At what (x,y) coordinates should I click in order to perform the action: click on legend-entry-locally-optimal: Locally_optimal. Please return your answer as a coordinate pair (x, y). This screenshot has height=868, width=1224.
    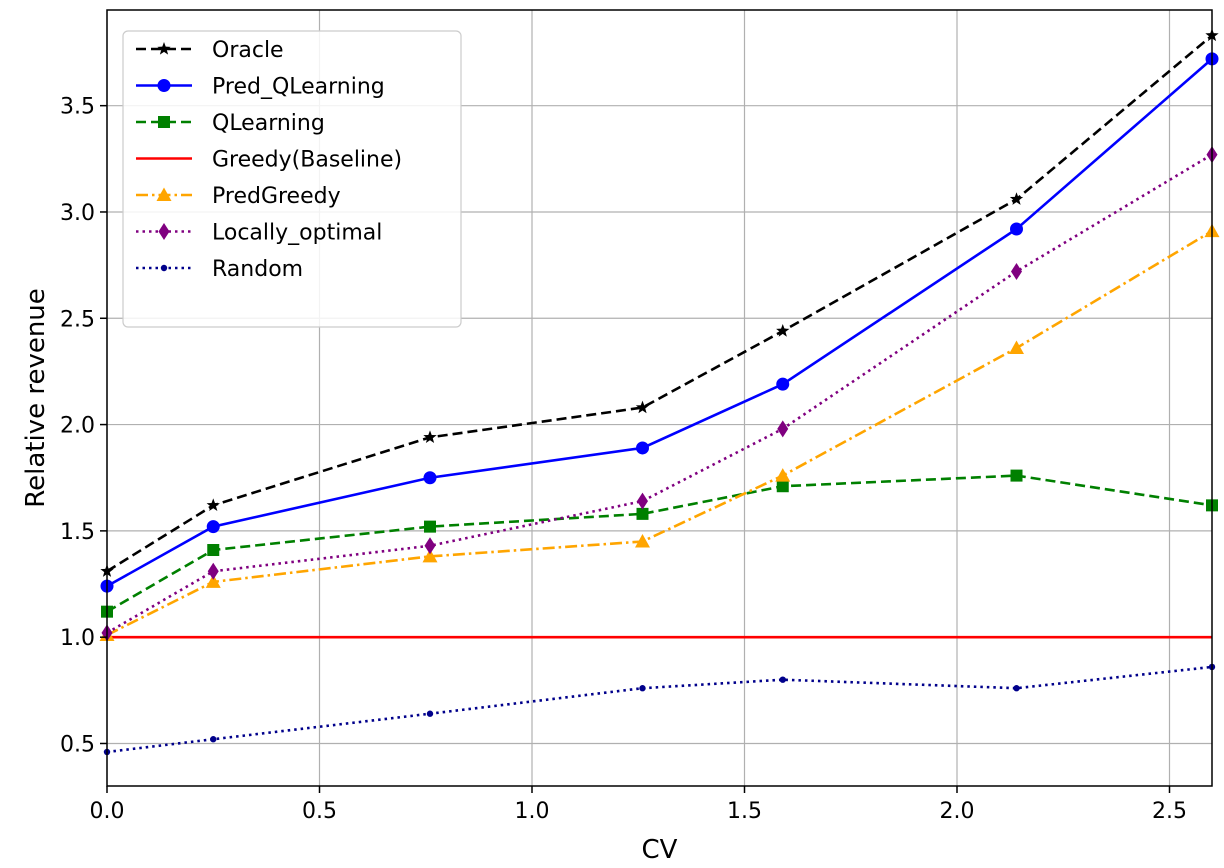
    Looking at the image, I should click on (259, 233).